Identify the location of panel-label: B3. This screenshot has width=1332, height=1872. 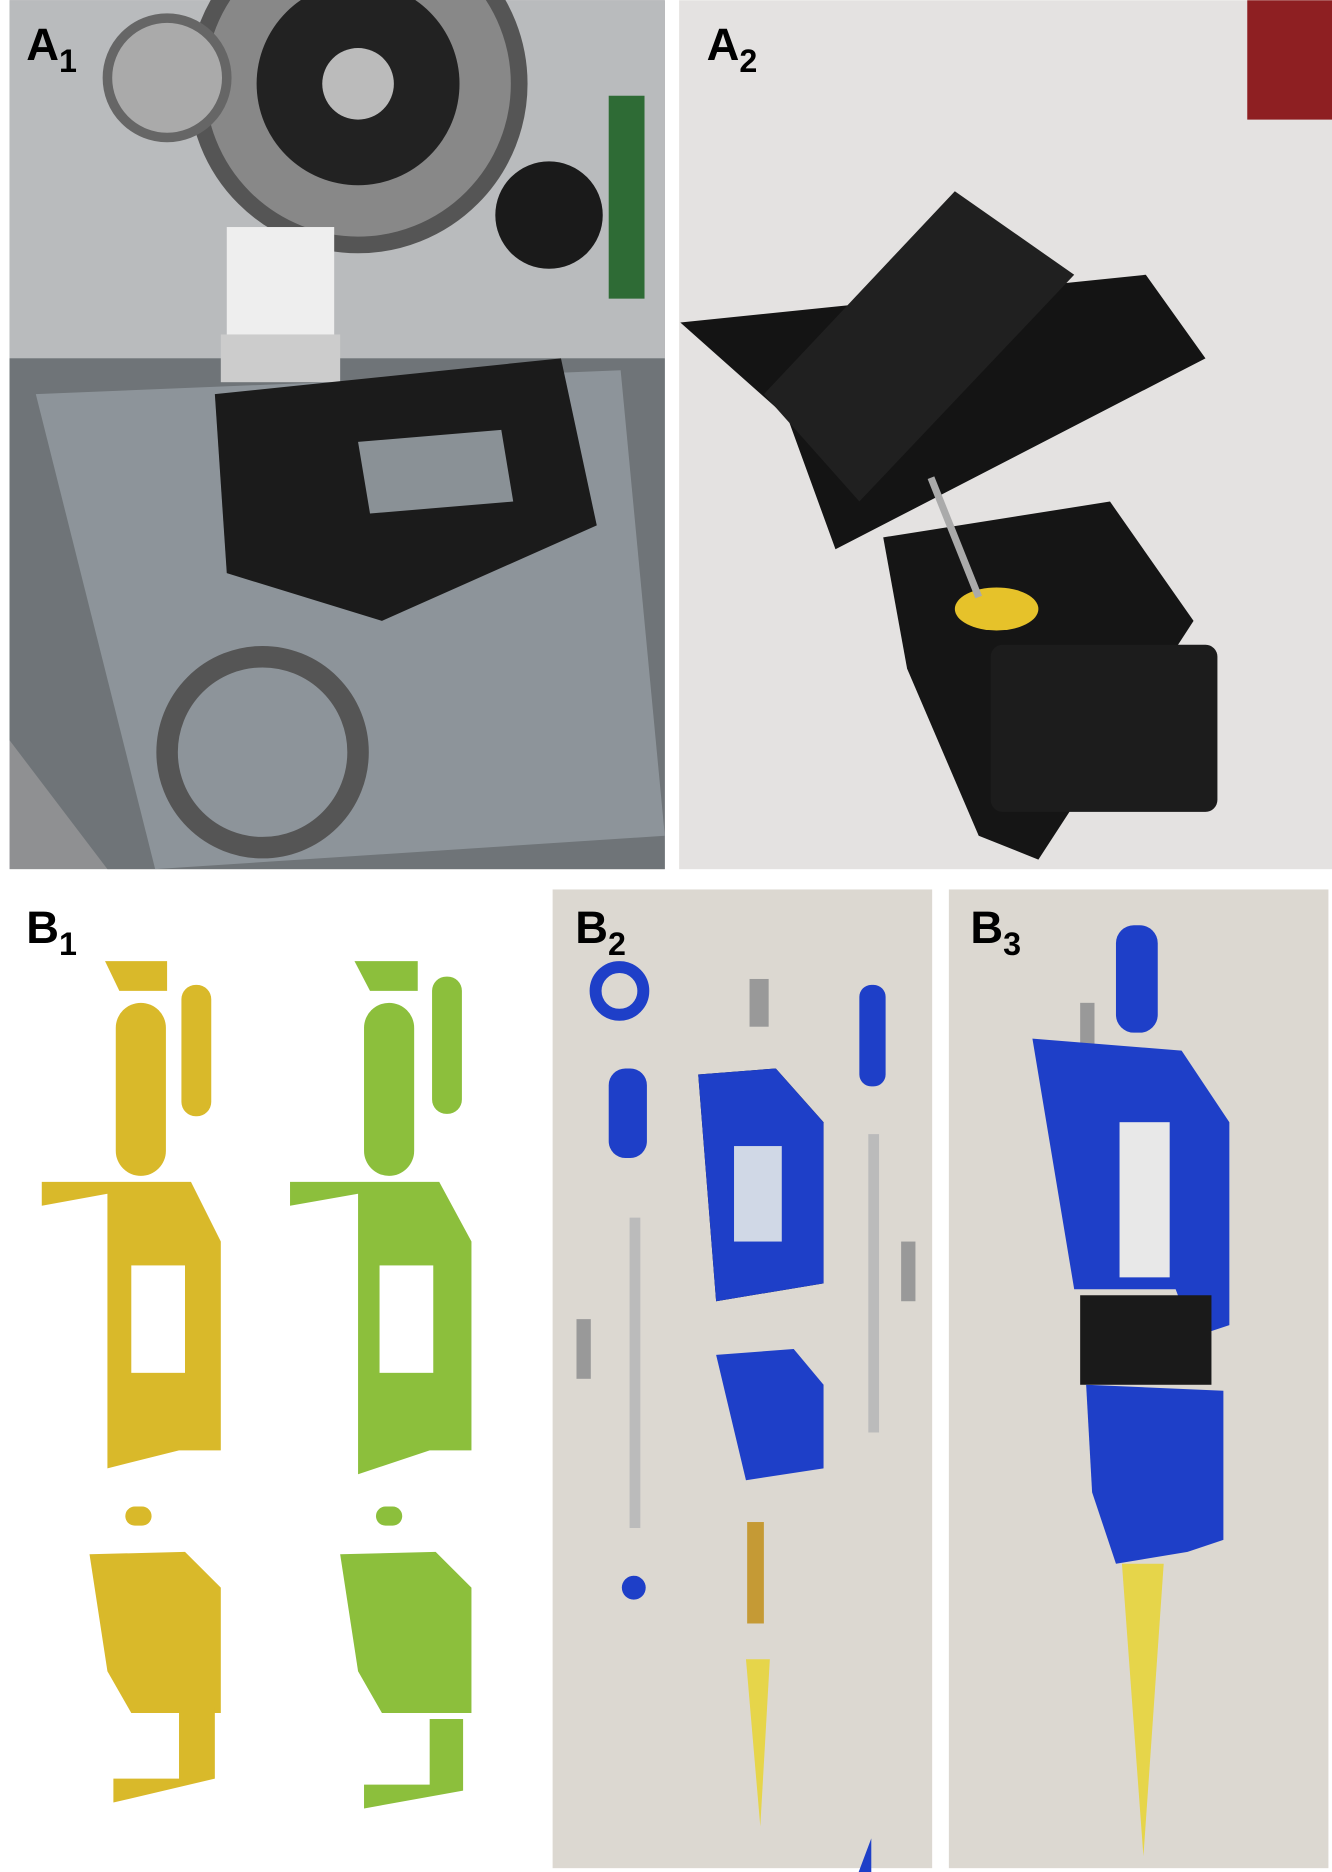
(995, 932).